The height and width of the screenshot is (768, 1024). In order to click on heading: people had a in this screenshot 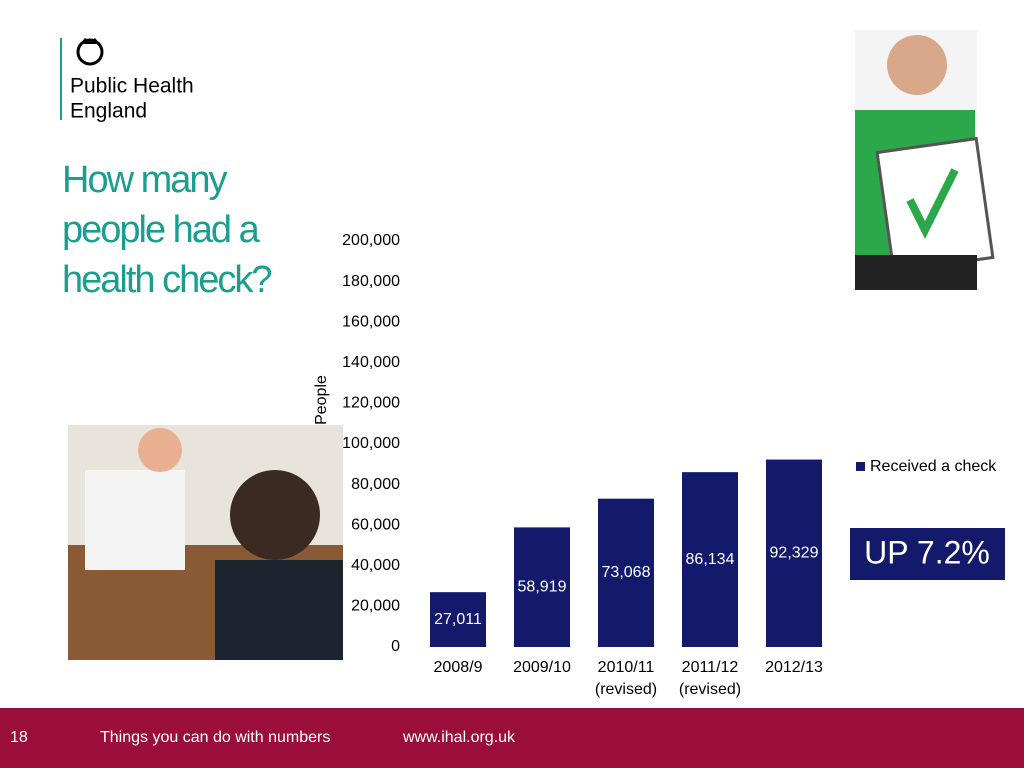, I will do `click(161, 230)`.